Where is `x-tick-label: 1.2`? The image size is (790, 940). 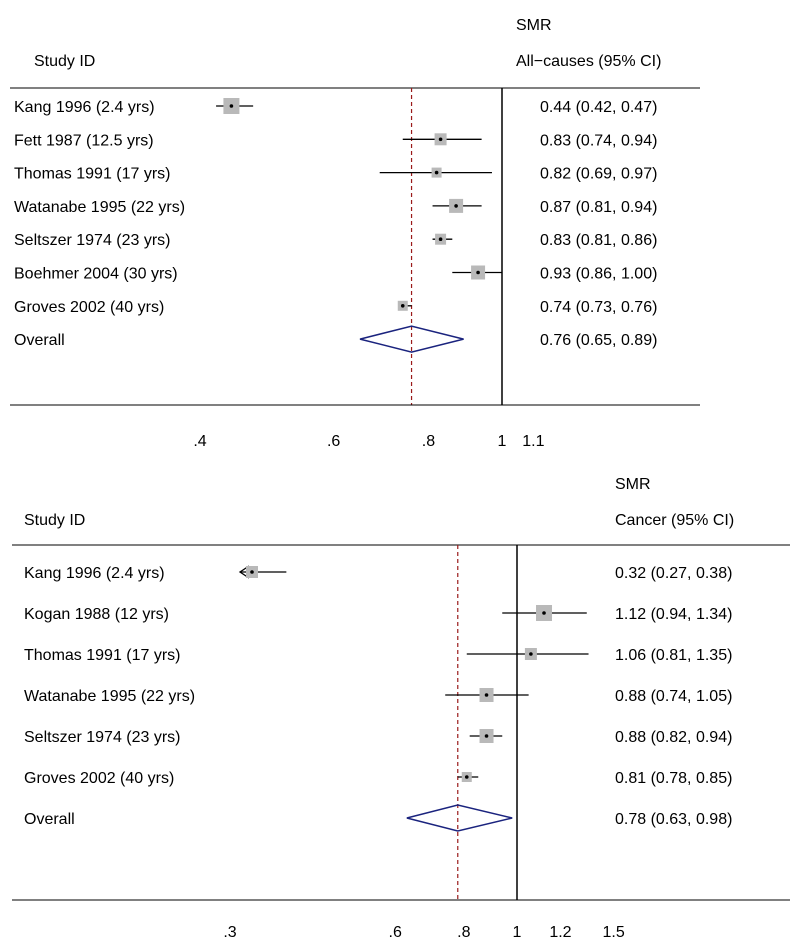
x-tick-label: 1.2 is located at coordinates (560, 932).